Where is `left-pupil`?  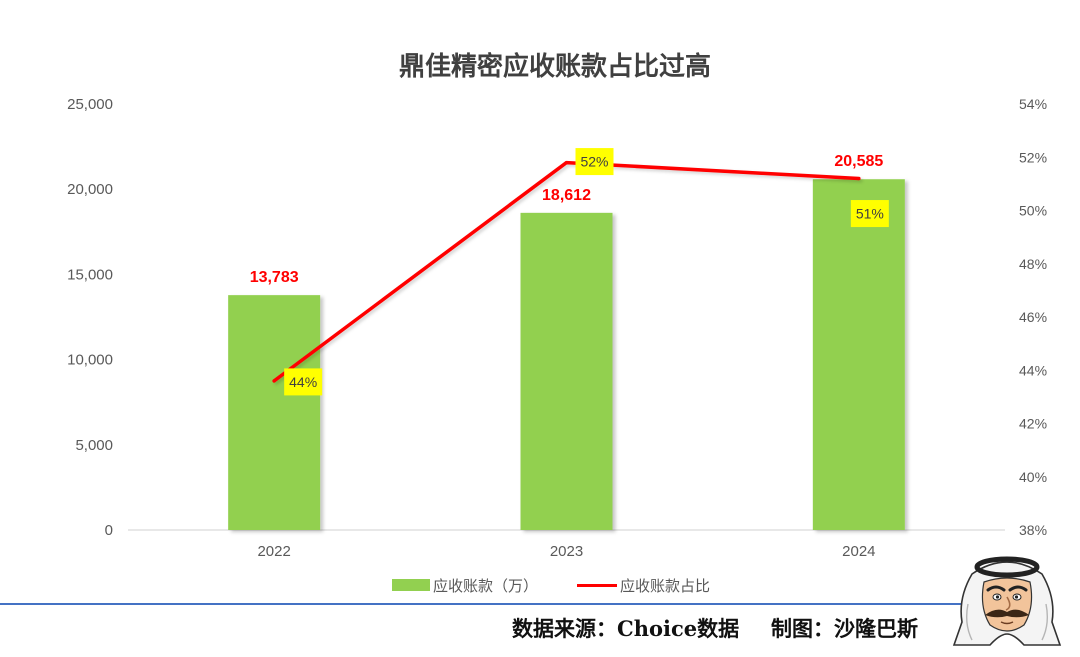
left-pupil is located at coordinates (997, 597).